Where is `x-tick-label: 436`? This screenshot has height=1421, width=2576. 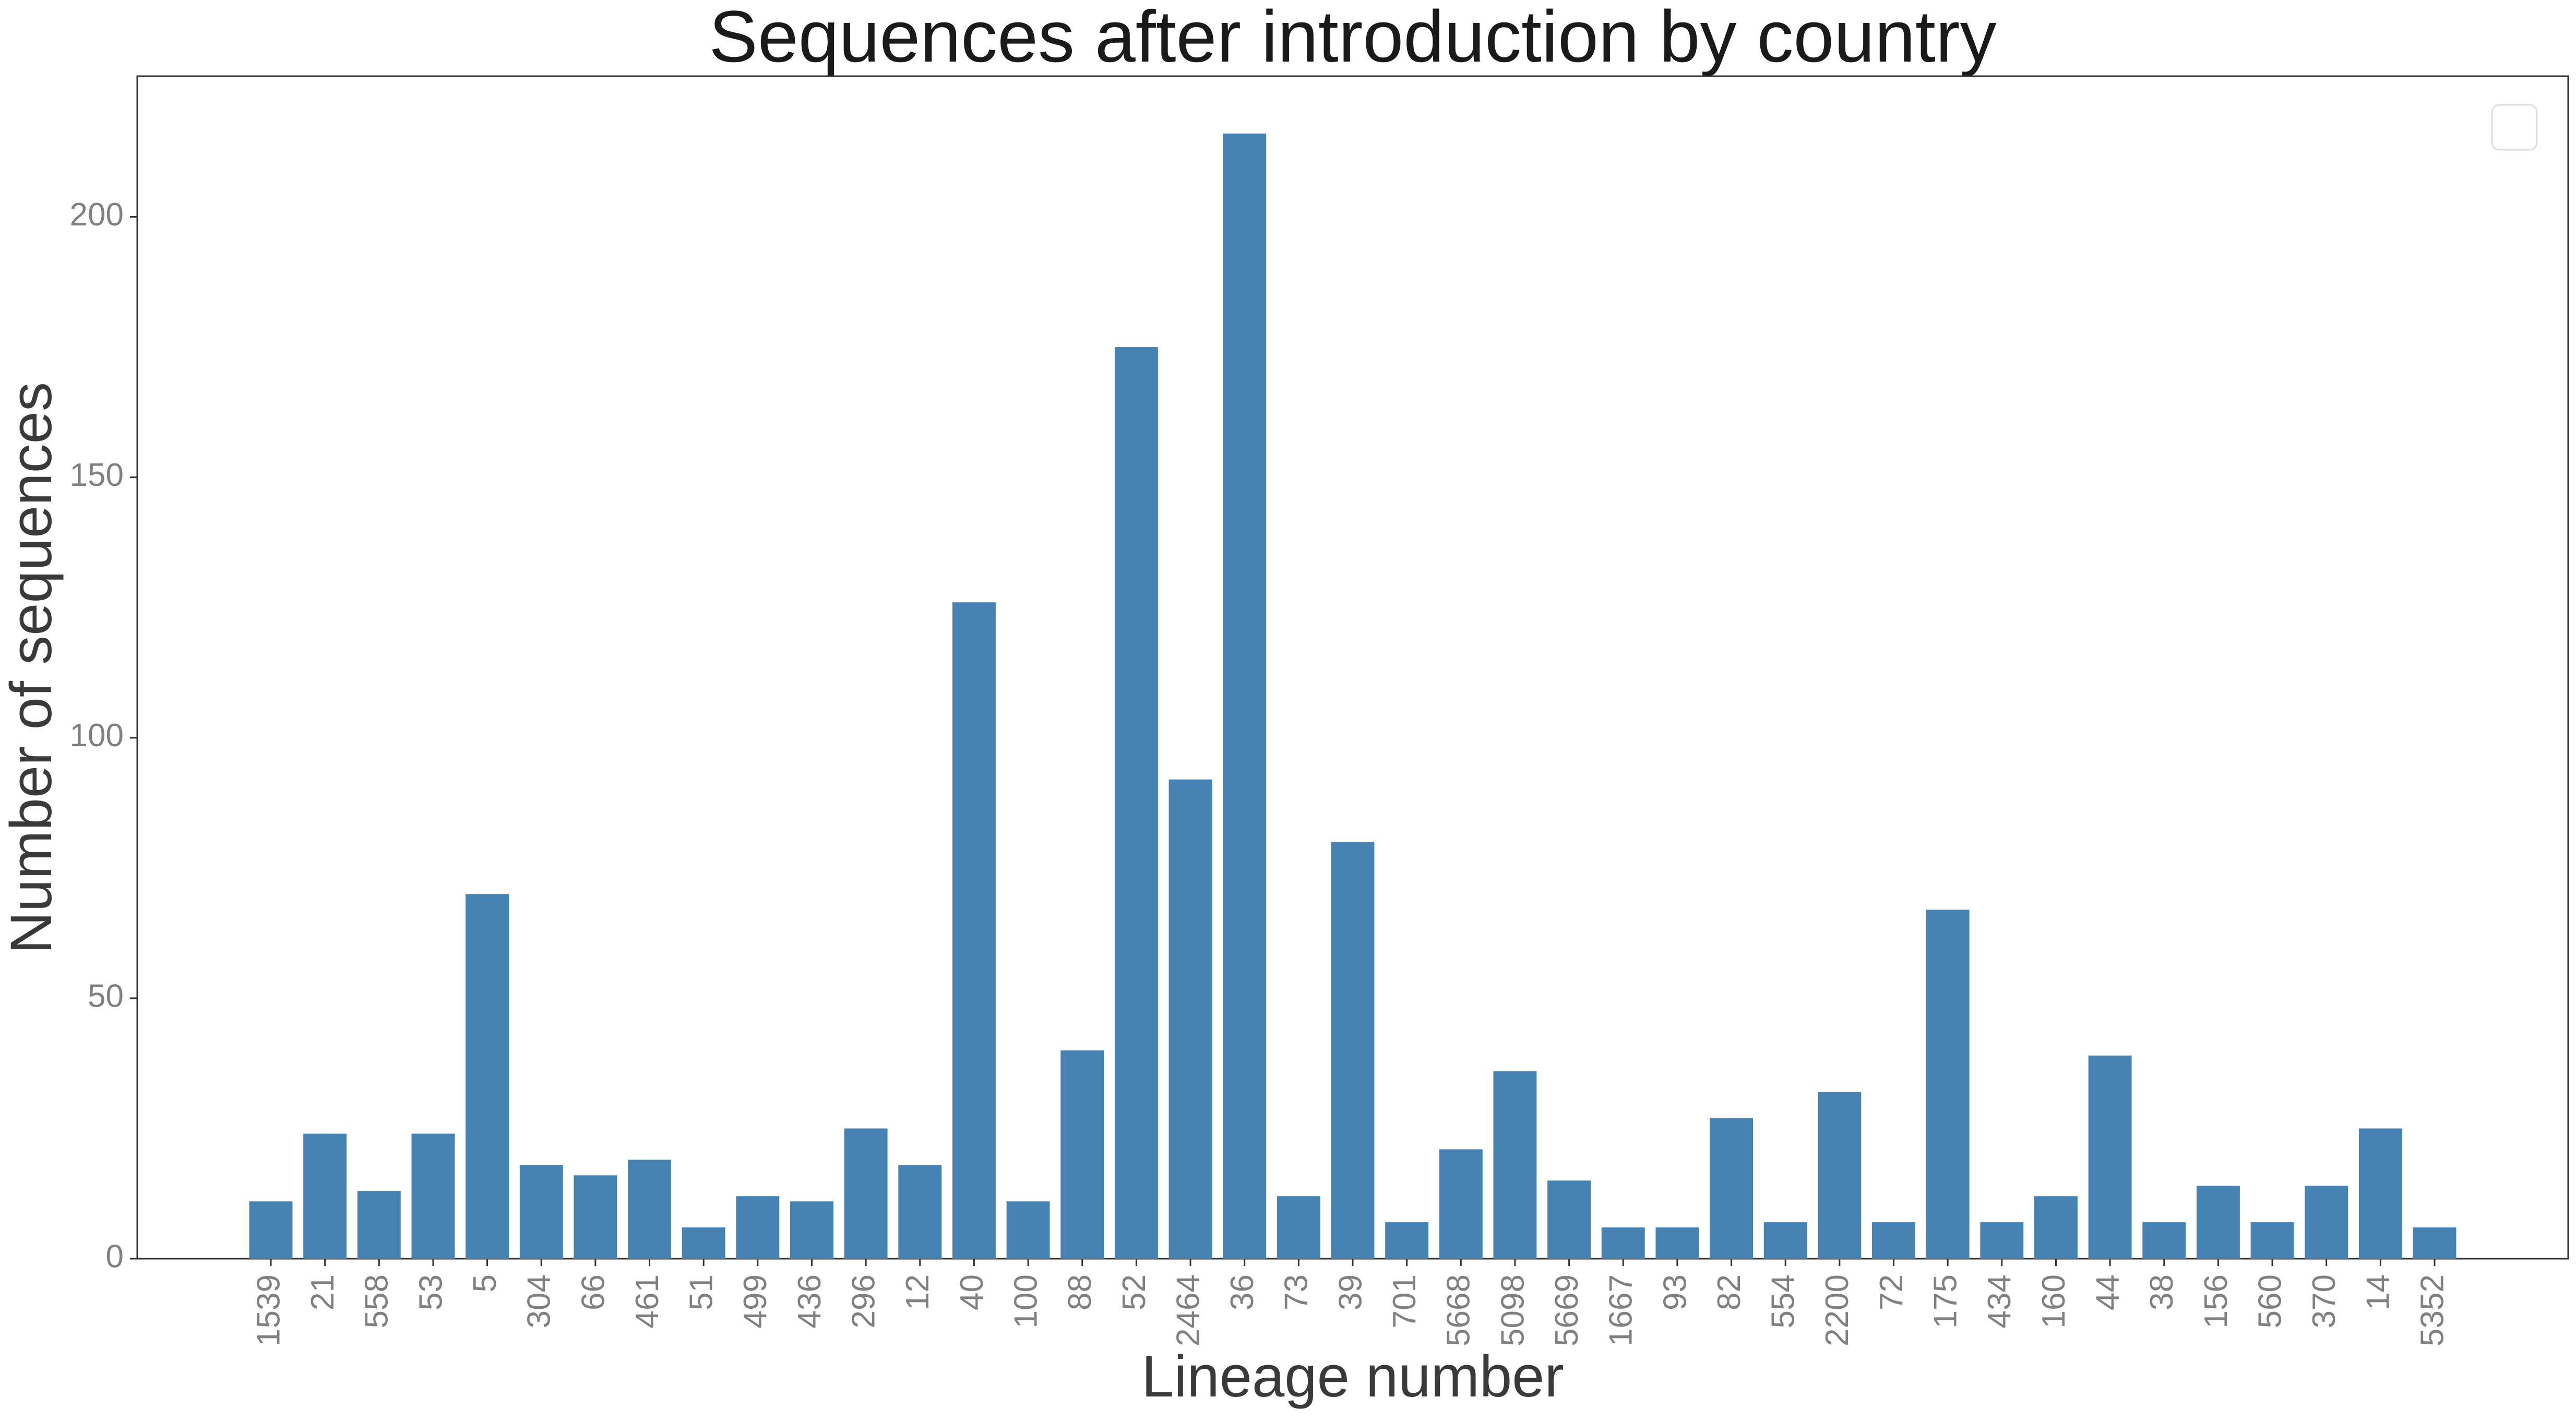
x-tick-label: 436 is located at coordinates (810, 1301).